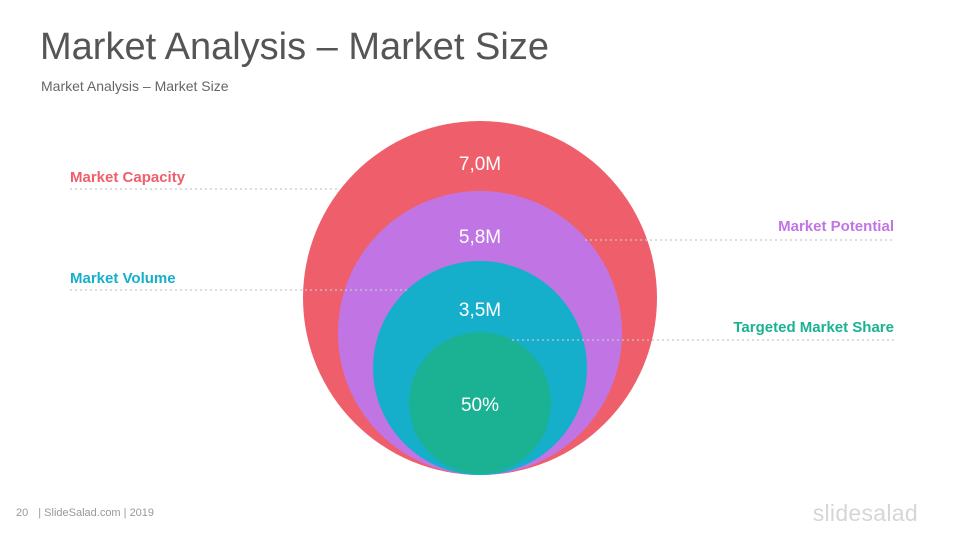 The image size is (960, 540). What do you see at coordinates (128, 177) in the screenshot?
I see `market-capacity-label: Market Capacity` at bounding box center [128, 177].